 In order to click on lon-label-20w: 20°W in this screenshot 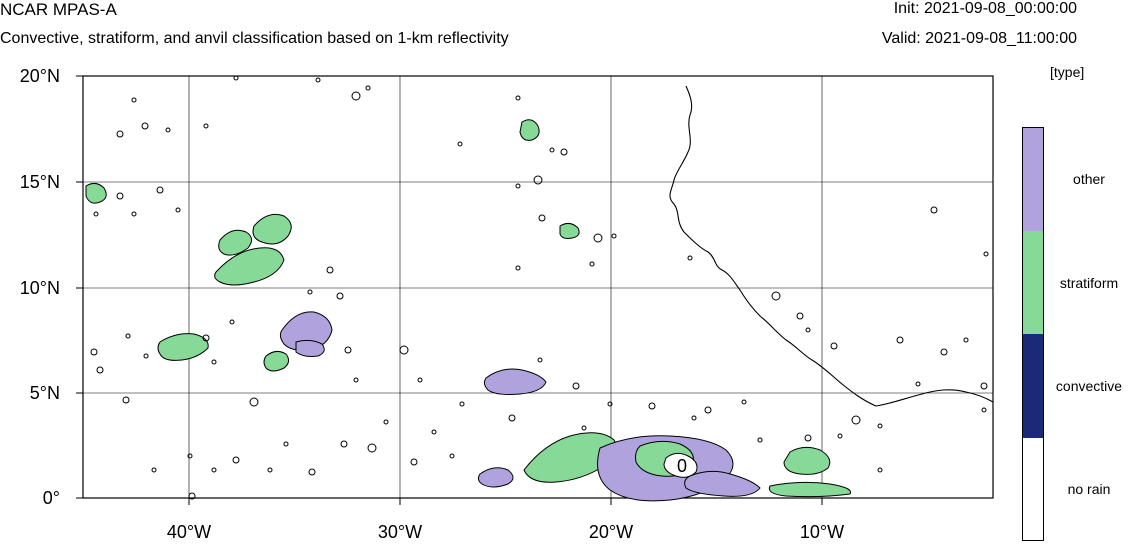, I will do `click(611, 532)`.